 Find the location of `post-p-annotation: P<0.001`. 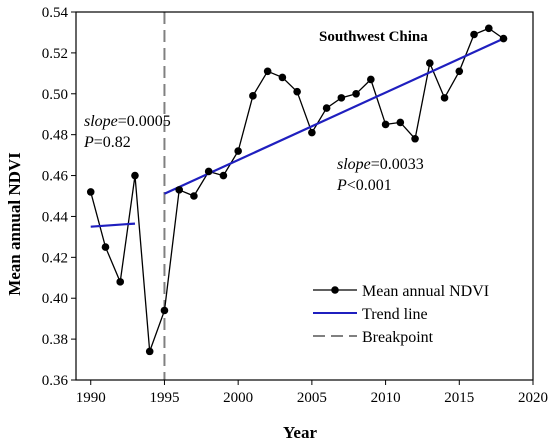

post-p-annotation: P<0.001 is located at coordinates (364, 185).